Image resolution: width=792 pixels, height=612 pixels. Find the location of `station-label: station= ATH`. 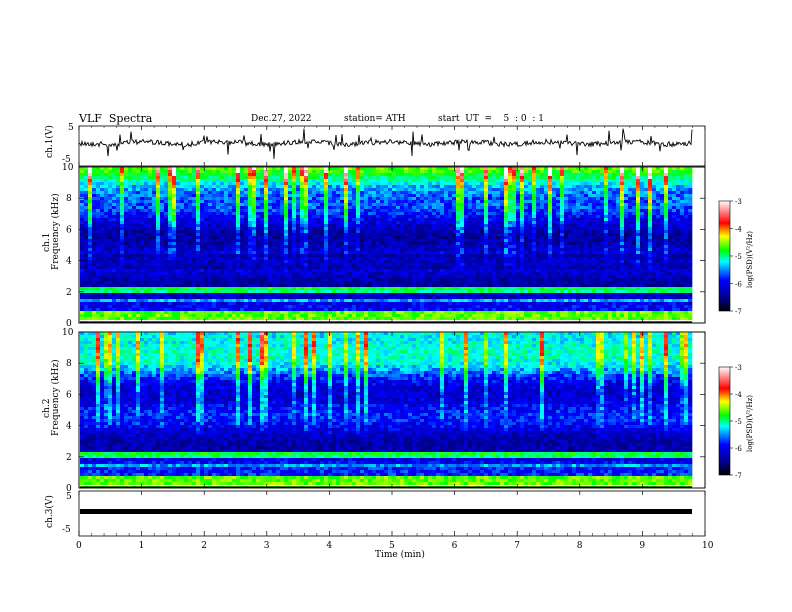

station-label: station= ATH is located at coordinates (375, 119).